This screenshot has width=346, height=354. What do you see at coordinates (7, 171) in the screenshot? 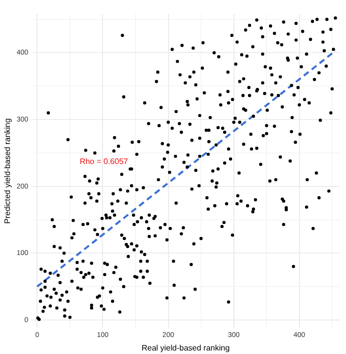
I see `y-axis-title: Predicted yield-based ranking` at bounding box center [7, 171].